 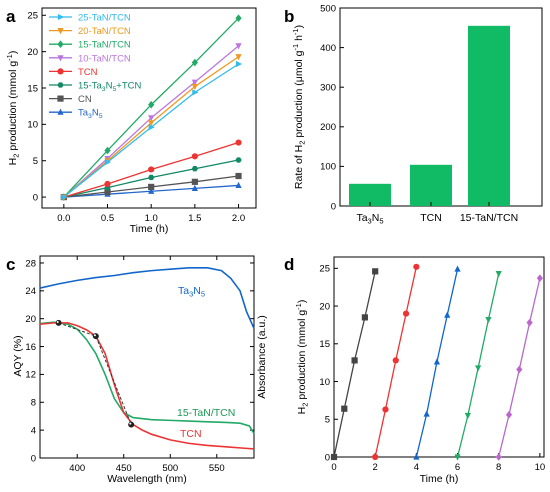 I want to click on panel-a-ytick-label: 10, so click(x=32, y=125).